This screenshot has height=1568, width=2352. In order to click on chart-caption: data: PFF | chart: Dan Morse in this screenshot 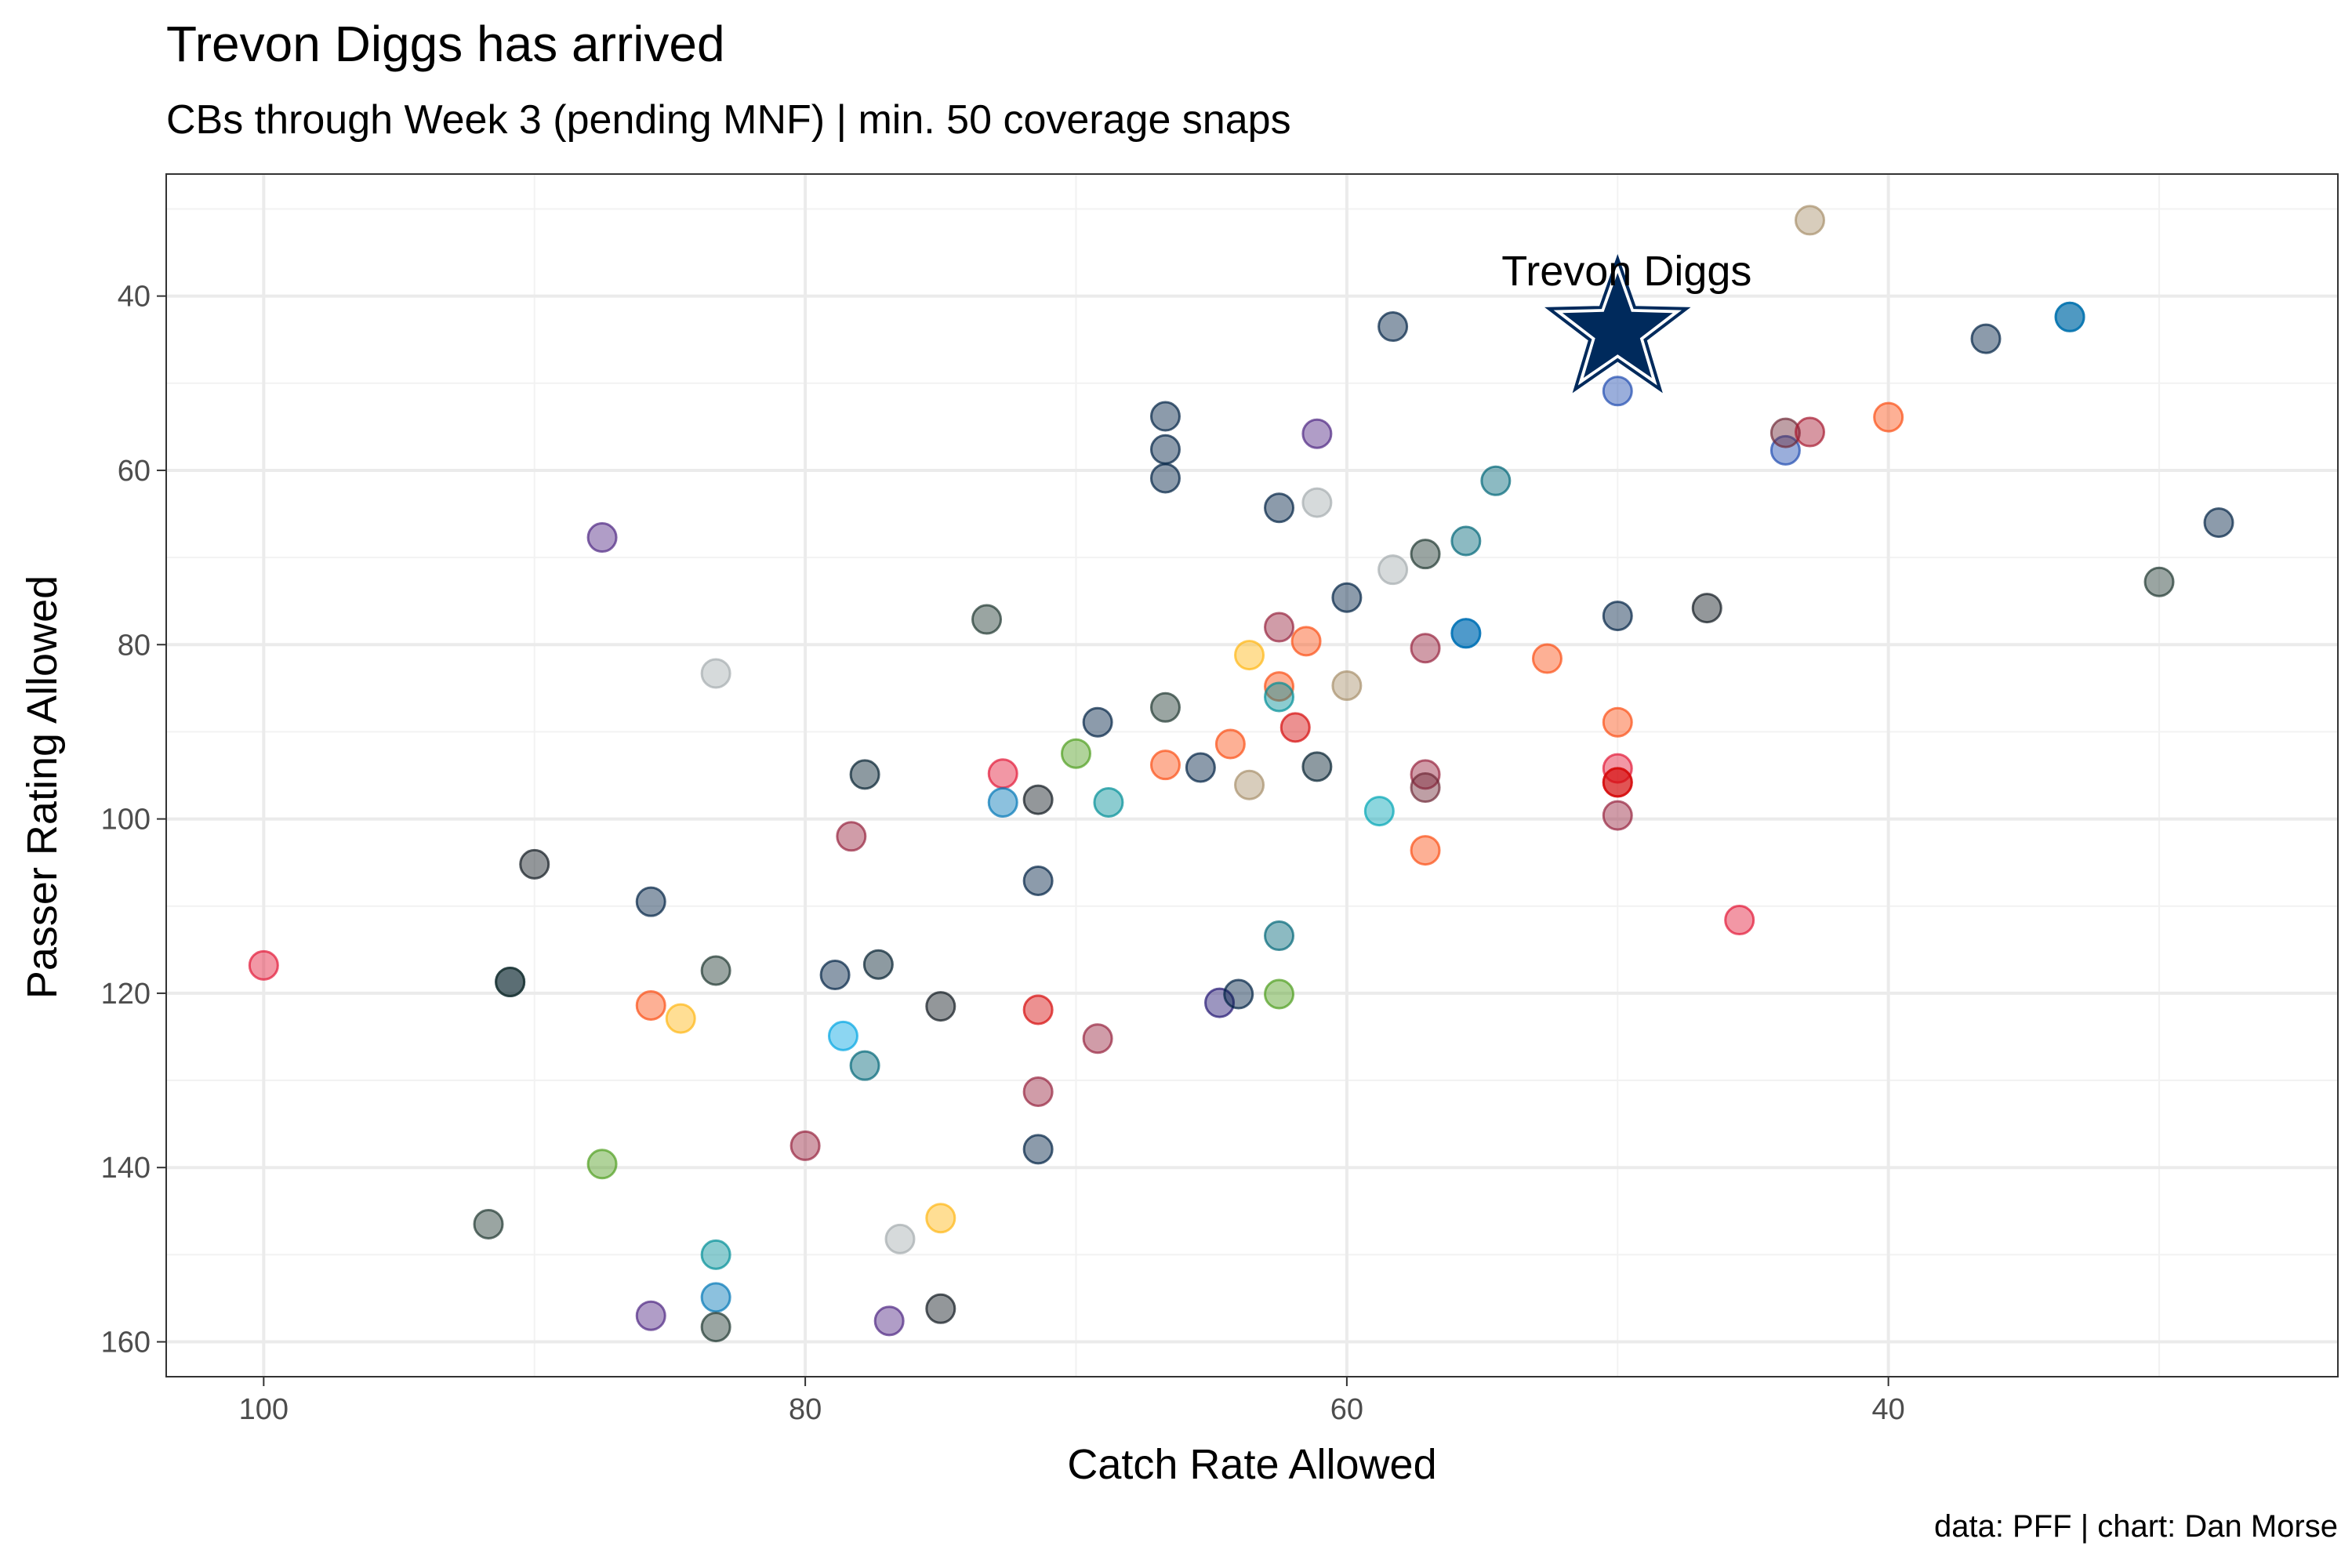, I will do `click(2136, 1526)`.